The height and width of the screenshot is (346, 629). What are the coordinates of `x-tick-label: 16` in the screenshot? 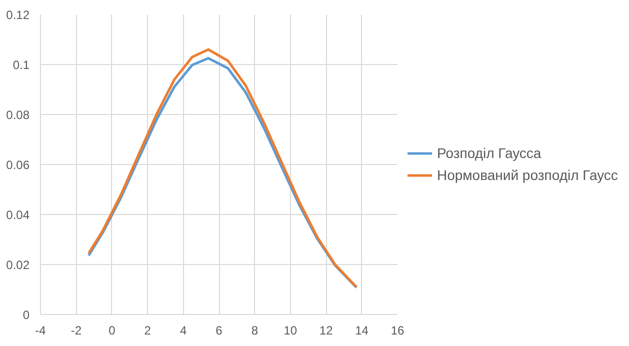 It's located at (397, 331).